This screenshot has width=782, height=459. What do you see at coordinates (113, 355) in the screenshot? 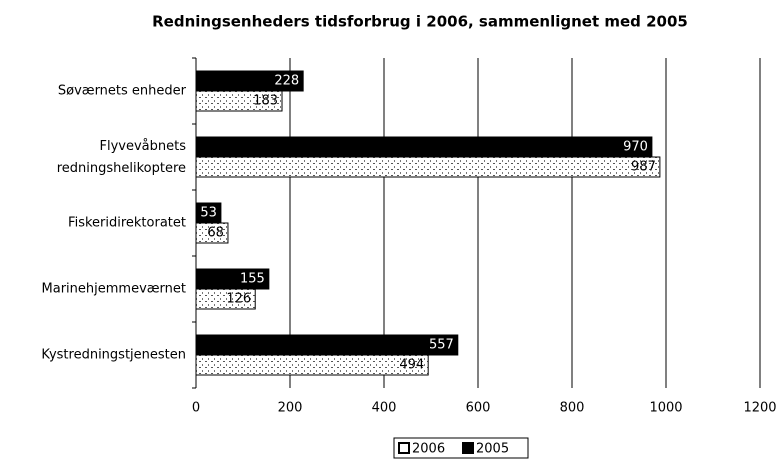
I see `y-tick-label: Kystredningstjenesten` at bounding box center [113, 355].